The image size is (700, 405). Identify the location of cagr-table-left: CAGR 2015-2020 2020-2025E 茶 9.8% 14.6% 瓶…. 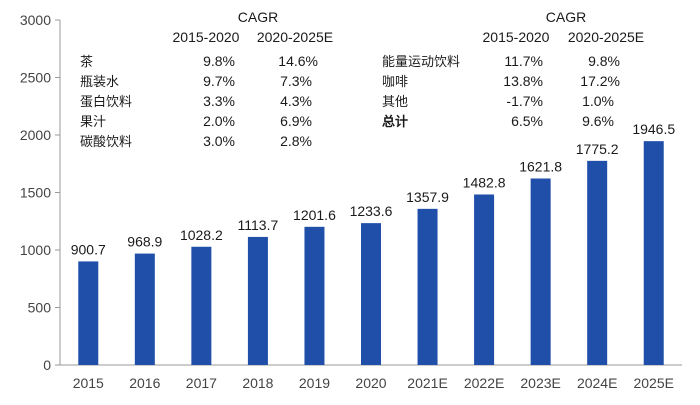
(206, 79).